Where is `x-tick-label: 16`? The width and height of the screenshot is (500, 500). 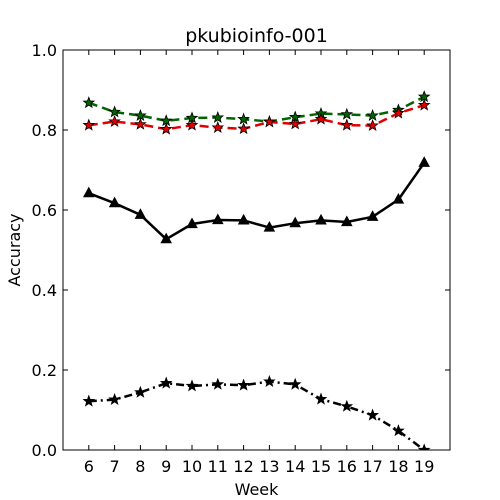 x-tick-label: 16 is located at coordinates (347, 466).